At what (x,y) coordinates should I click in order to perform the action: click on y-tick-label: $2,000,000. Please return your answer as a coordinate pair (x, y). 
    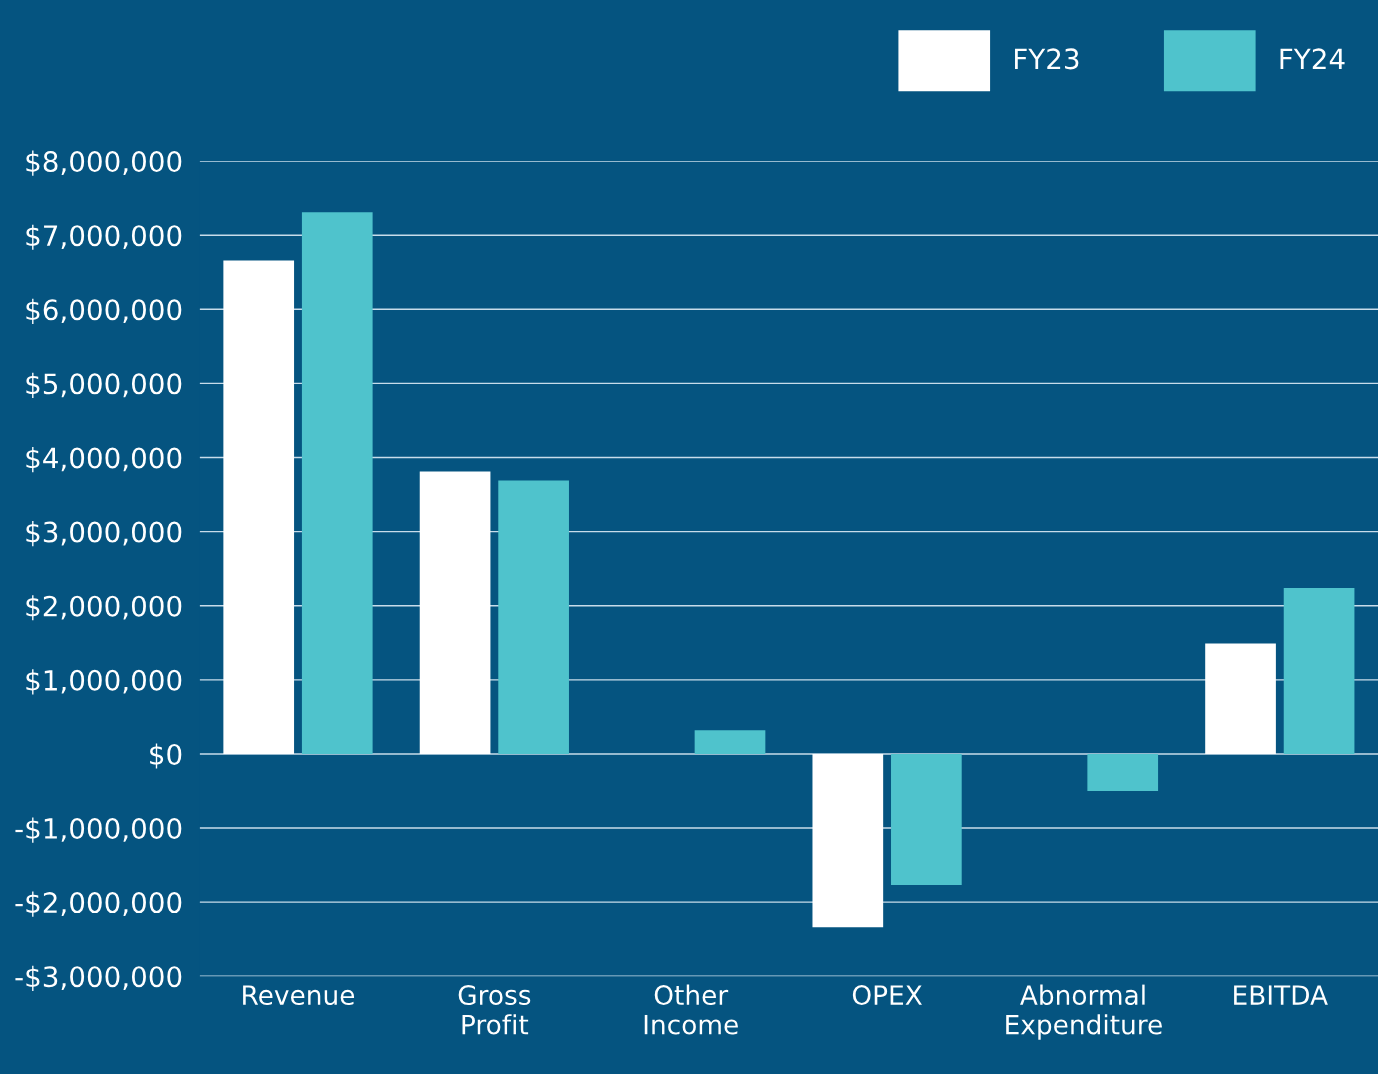
    Looking at the image, I should click on (104, 608).